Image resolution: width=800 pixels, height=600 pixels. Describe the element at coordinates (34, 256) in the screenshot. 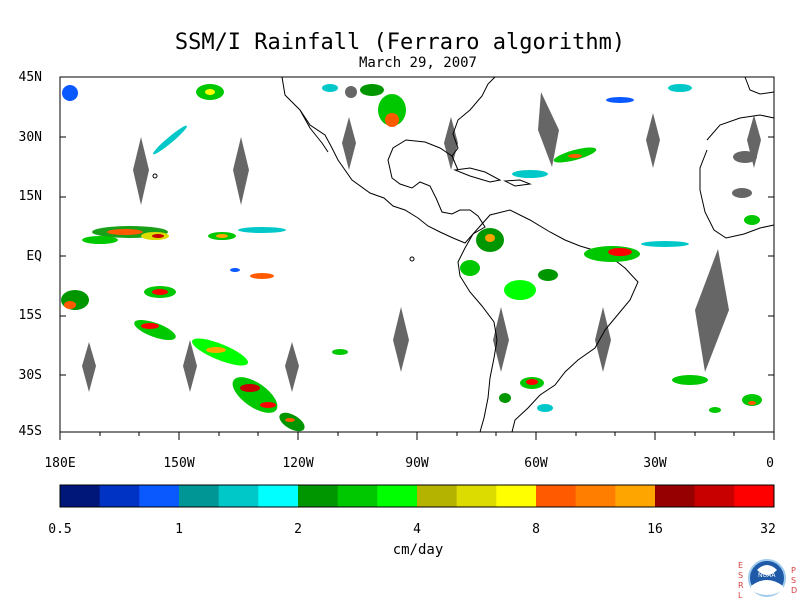

I see `lat-label-eq: EQ` at that location.